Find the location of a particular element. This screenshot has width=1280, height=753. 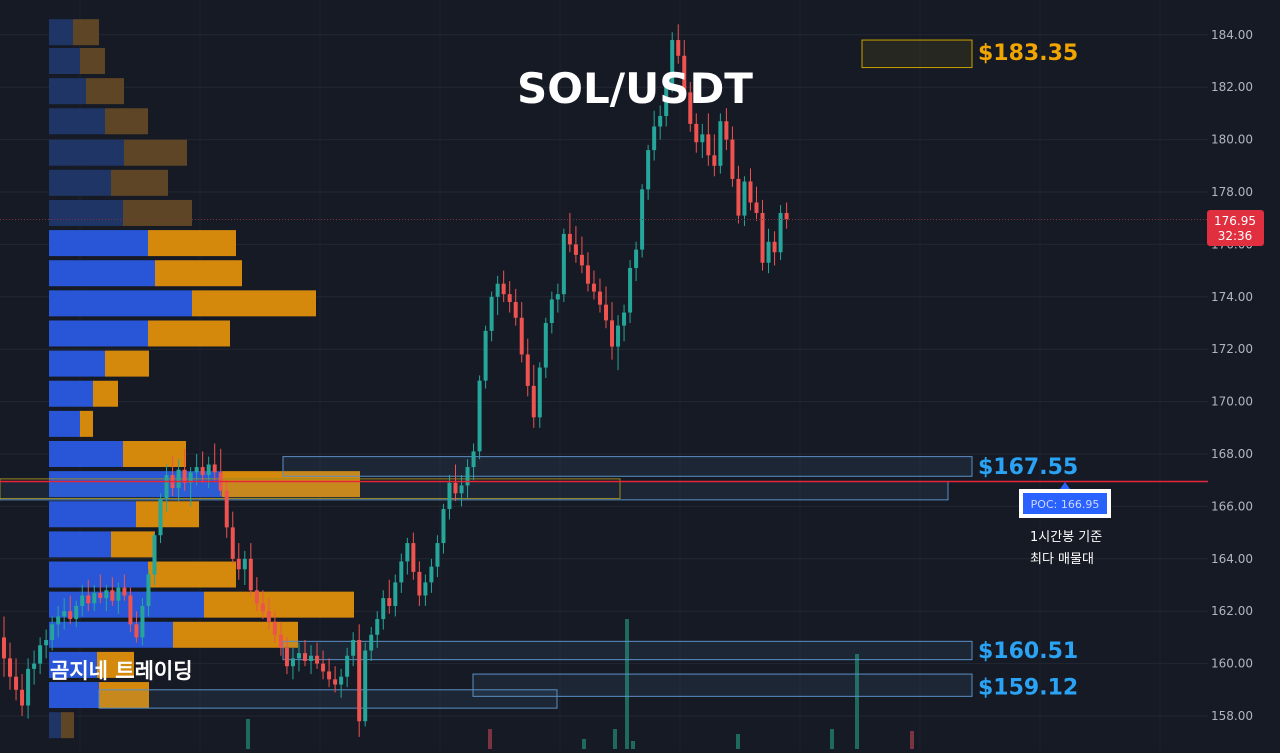

countdown-timer: 32:36 is located at coordinates (1235, 236).